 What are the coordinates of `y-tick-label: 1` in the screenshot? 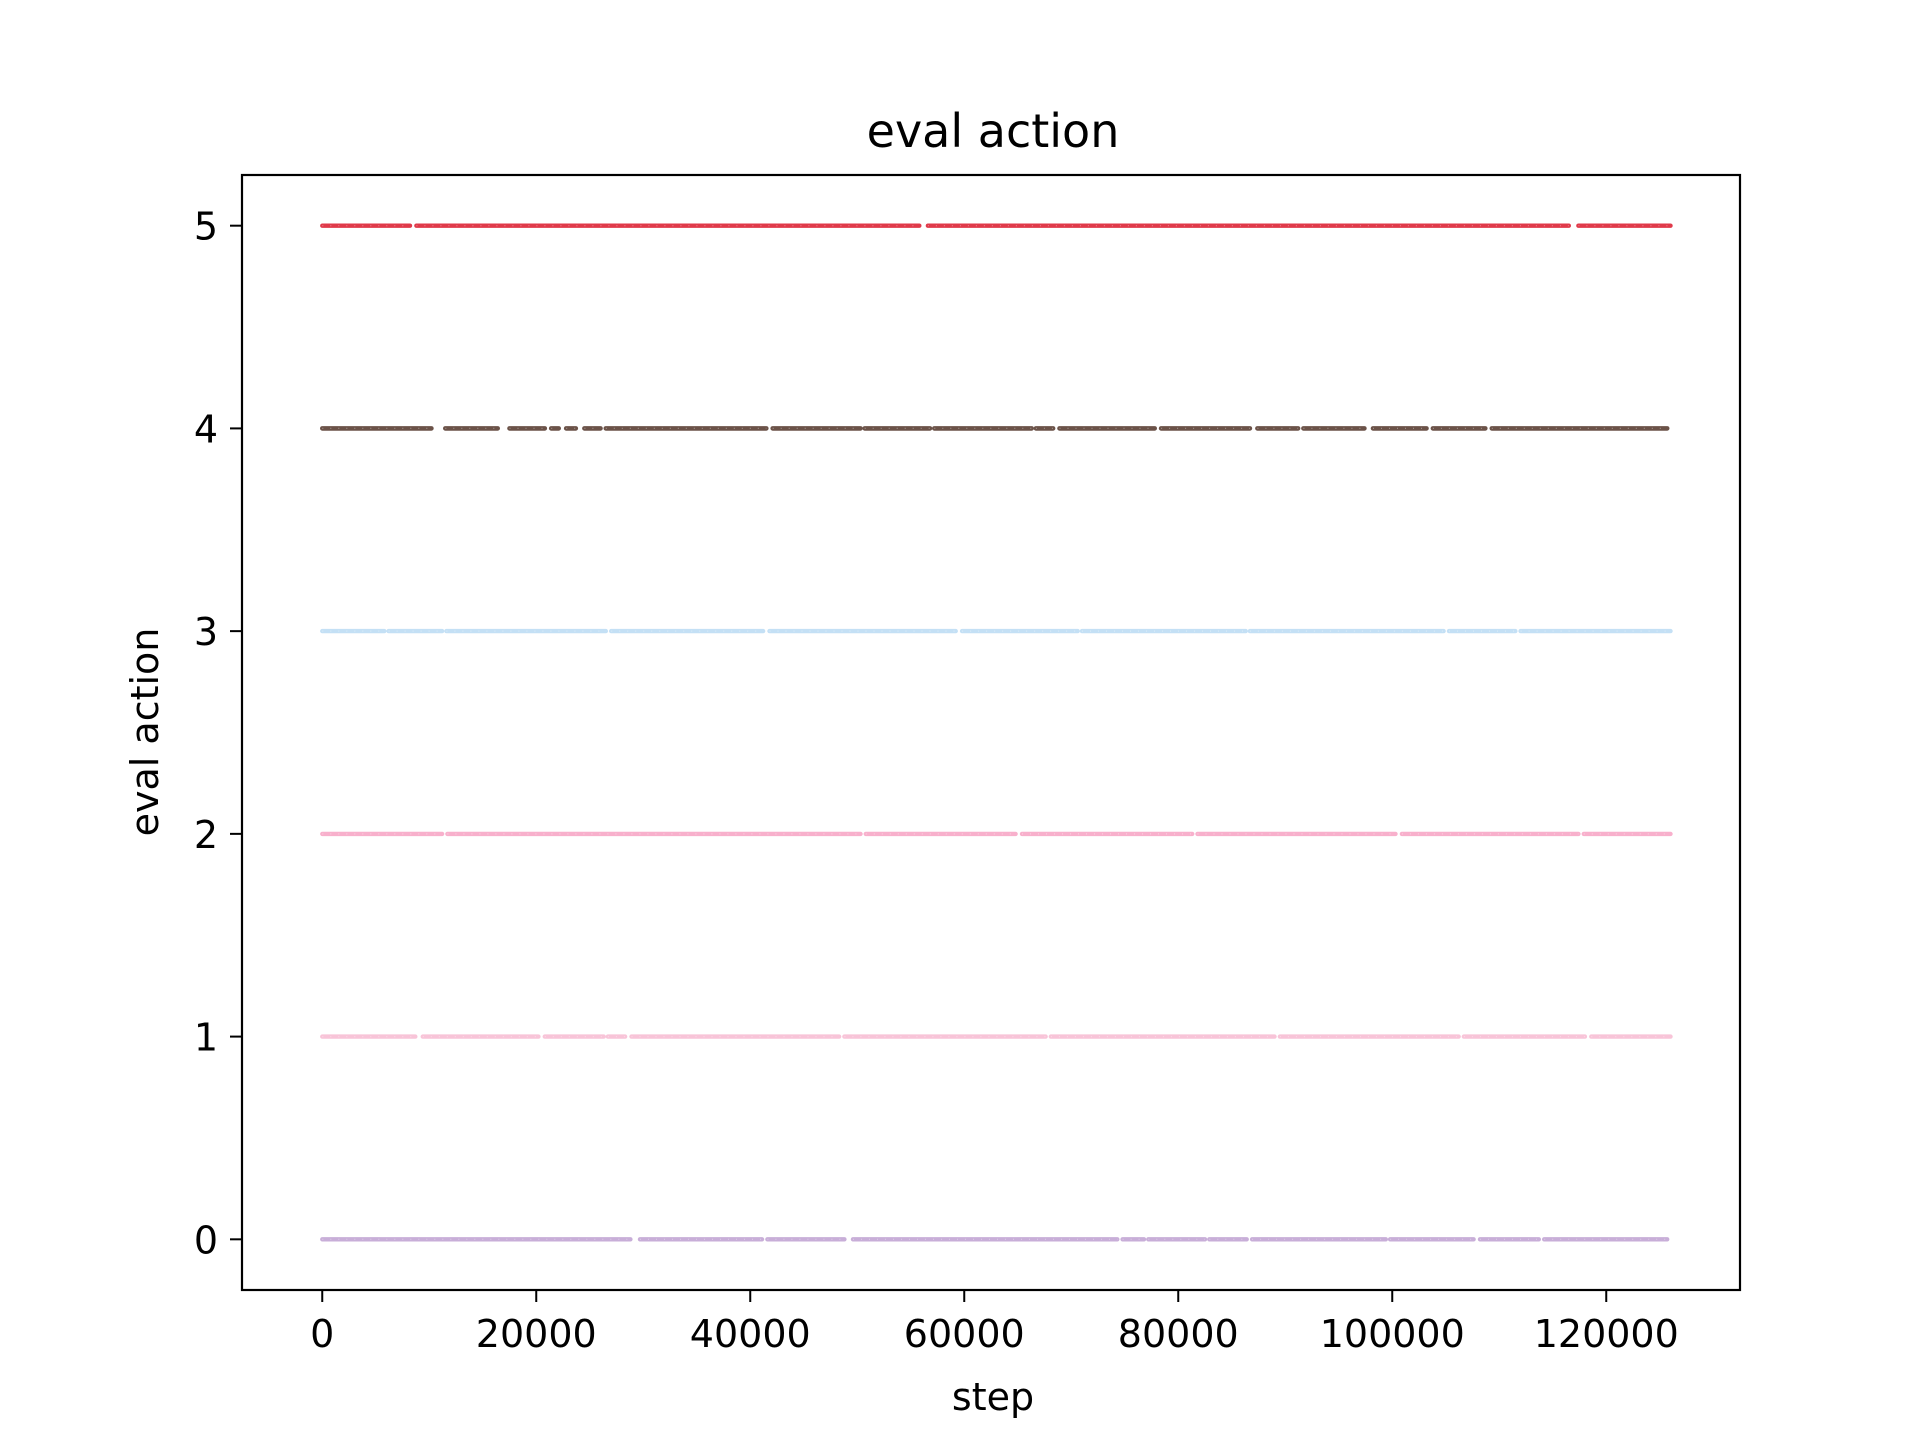 It's located at (206, 1038).